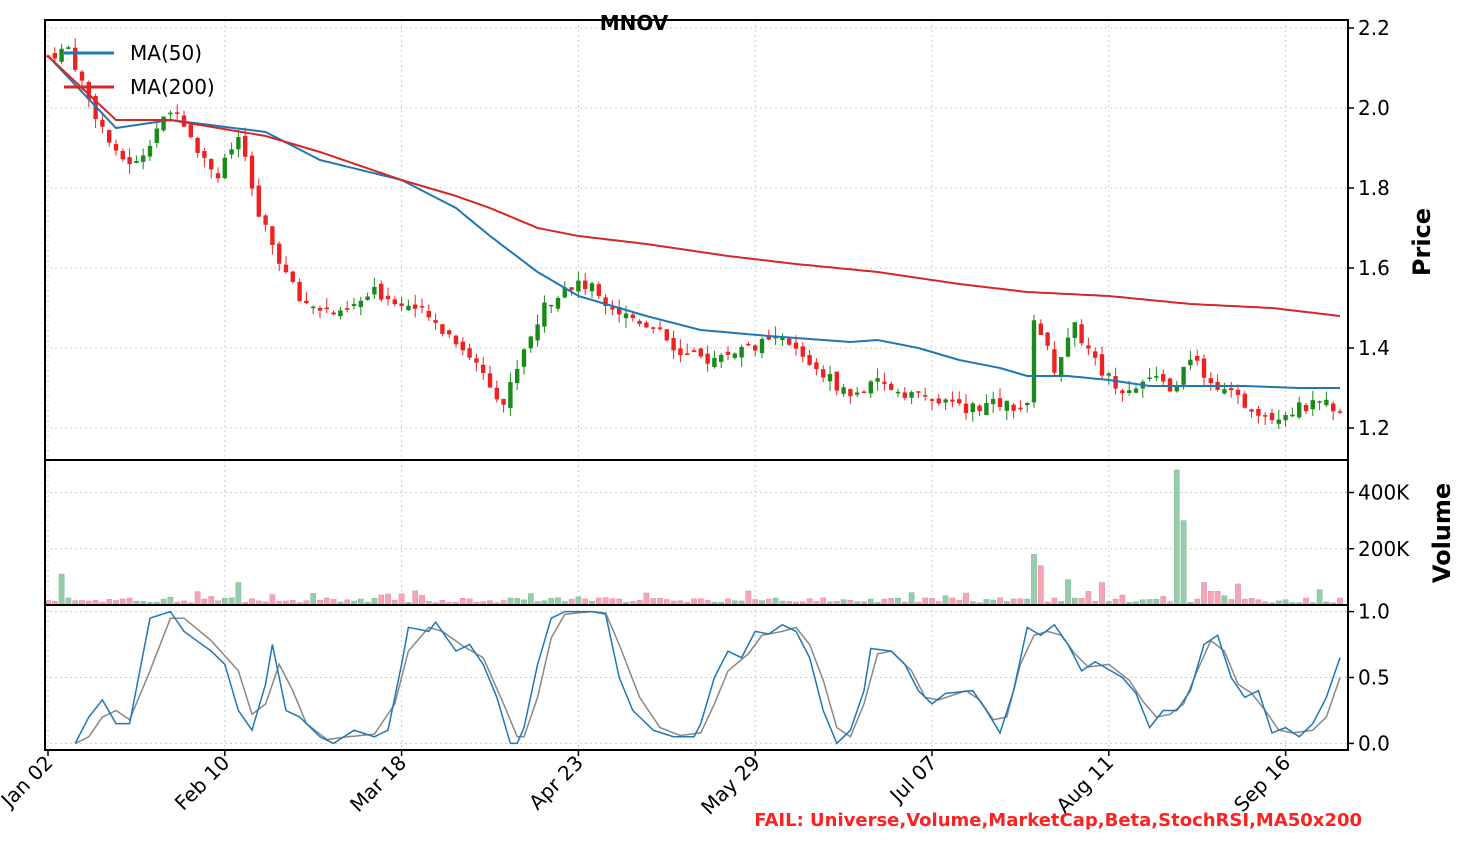  What do you see at coordinates (694, 537) in the screenshot?
I see `volume-bars` at bounding box center [694, 537].